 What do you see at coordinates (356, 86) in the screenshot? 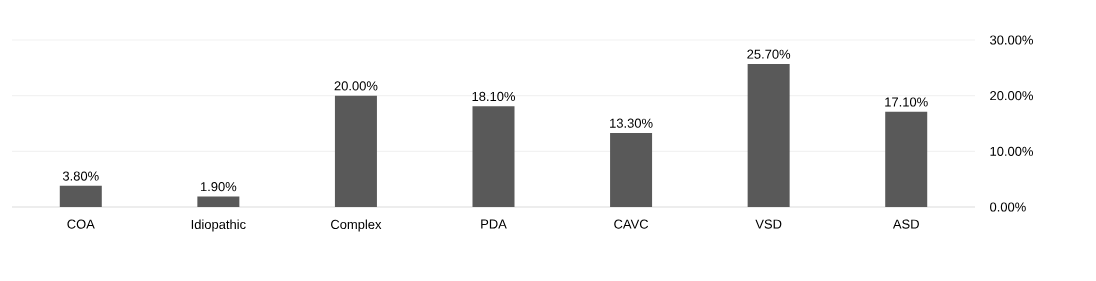
I see `data-label: 20.00%` at bounding box center [356, 86].